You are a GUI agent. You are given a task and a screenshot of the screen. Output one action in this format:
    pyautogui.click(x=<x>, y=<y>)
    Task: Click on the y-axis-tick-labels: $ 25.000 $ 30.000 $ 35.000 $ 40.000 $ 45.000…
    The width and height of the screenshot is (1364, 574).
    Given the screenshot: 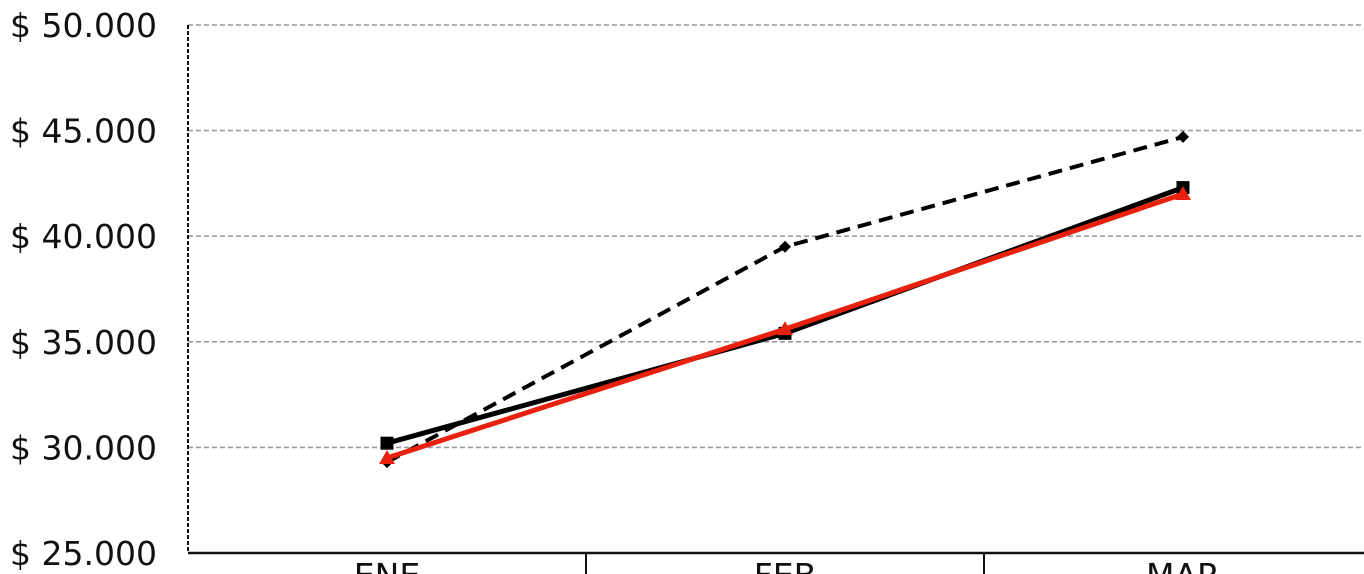 What is the action you would take?
    pyautogui.click(x=83, y=289)
    